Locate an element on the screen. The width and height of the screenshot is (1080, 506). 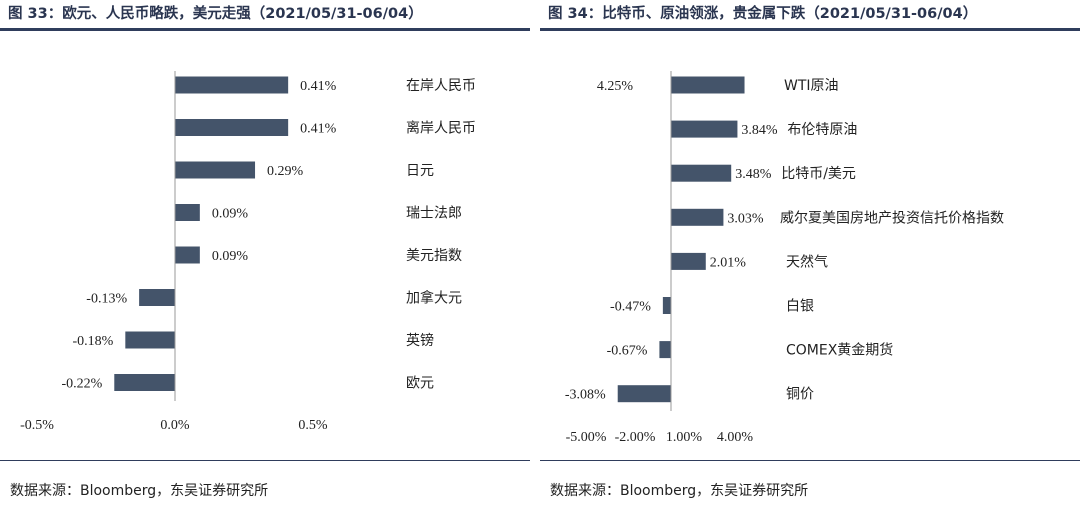
data-label-6: -0.18% is located at coordinates (92, 341).